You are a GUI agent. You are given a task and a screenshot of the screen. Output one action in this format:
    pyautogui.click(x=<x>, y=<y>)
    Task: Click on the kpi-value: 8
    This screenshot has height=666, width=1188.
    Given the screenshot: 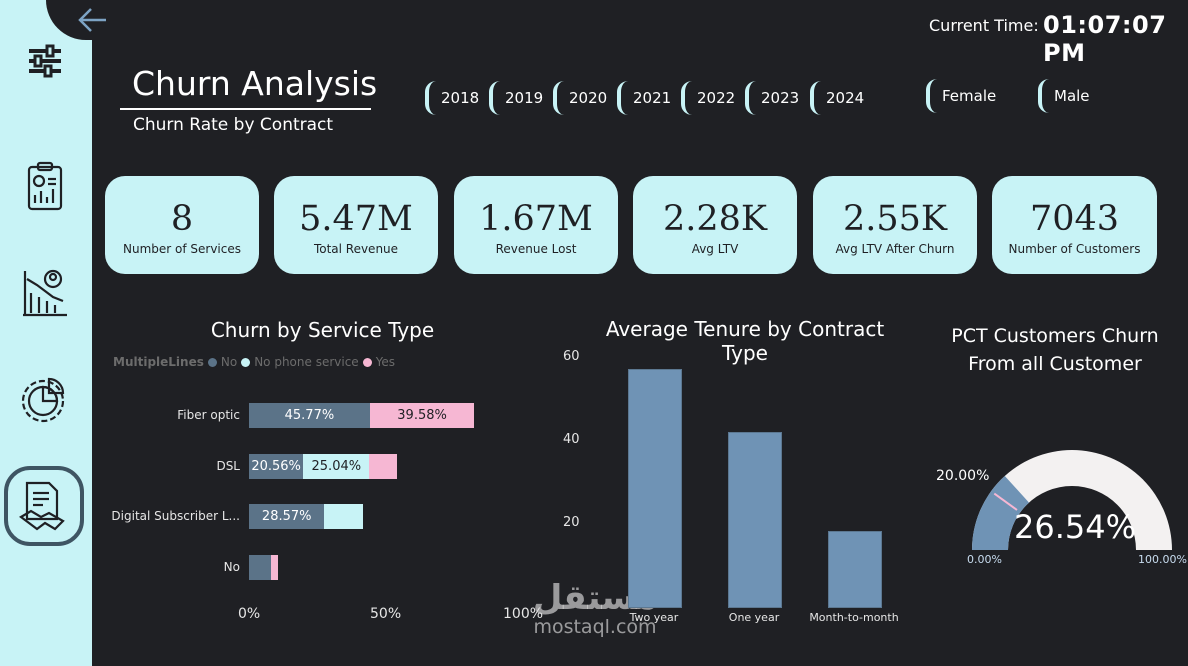 What is the action you would take?
    pyautogui.click(x=182, y=219)
    